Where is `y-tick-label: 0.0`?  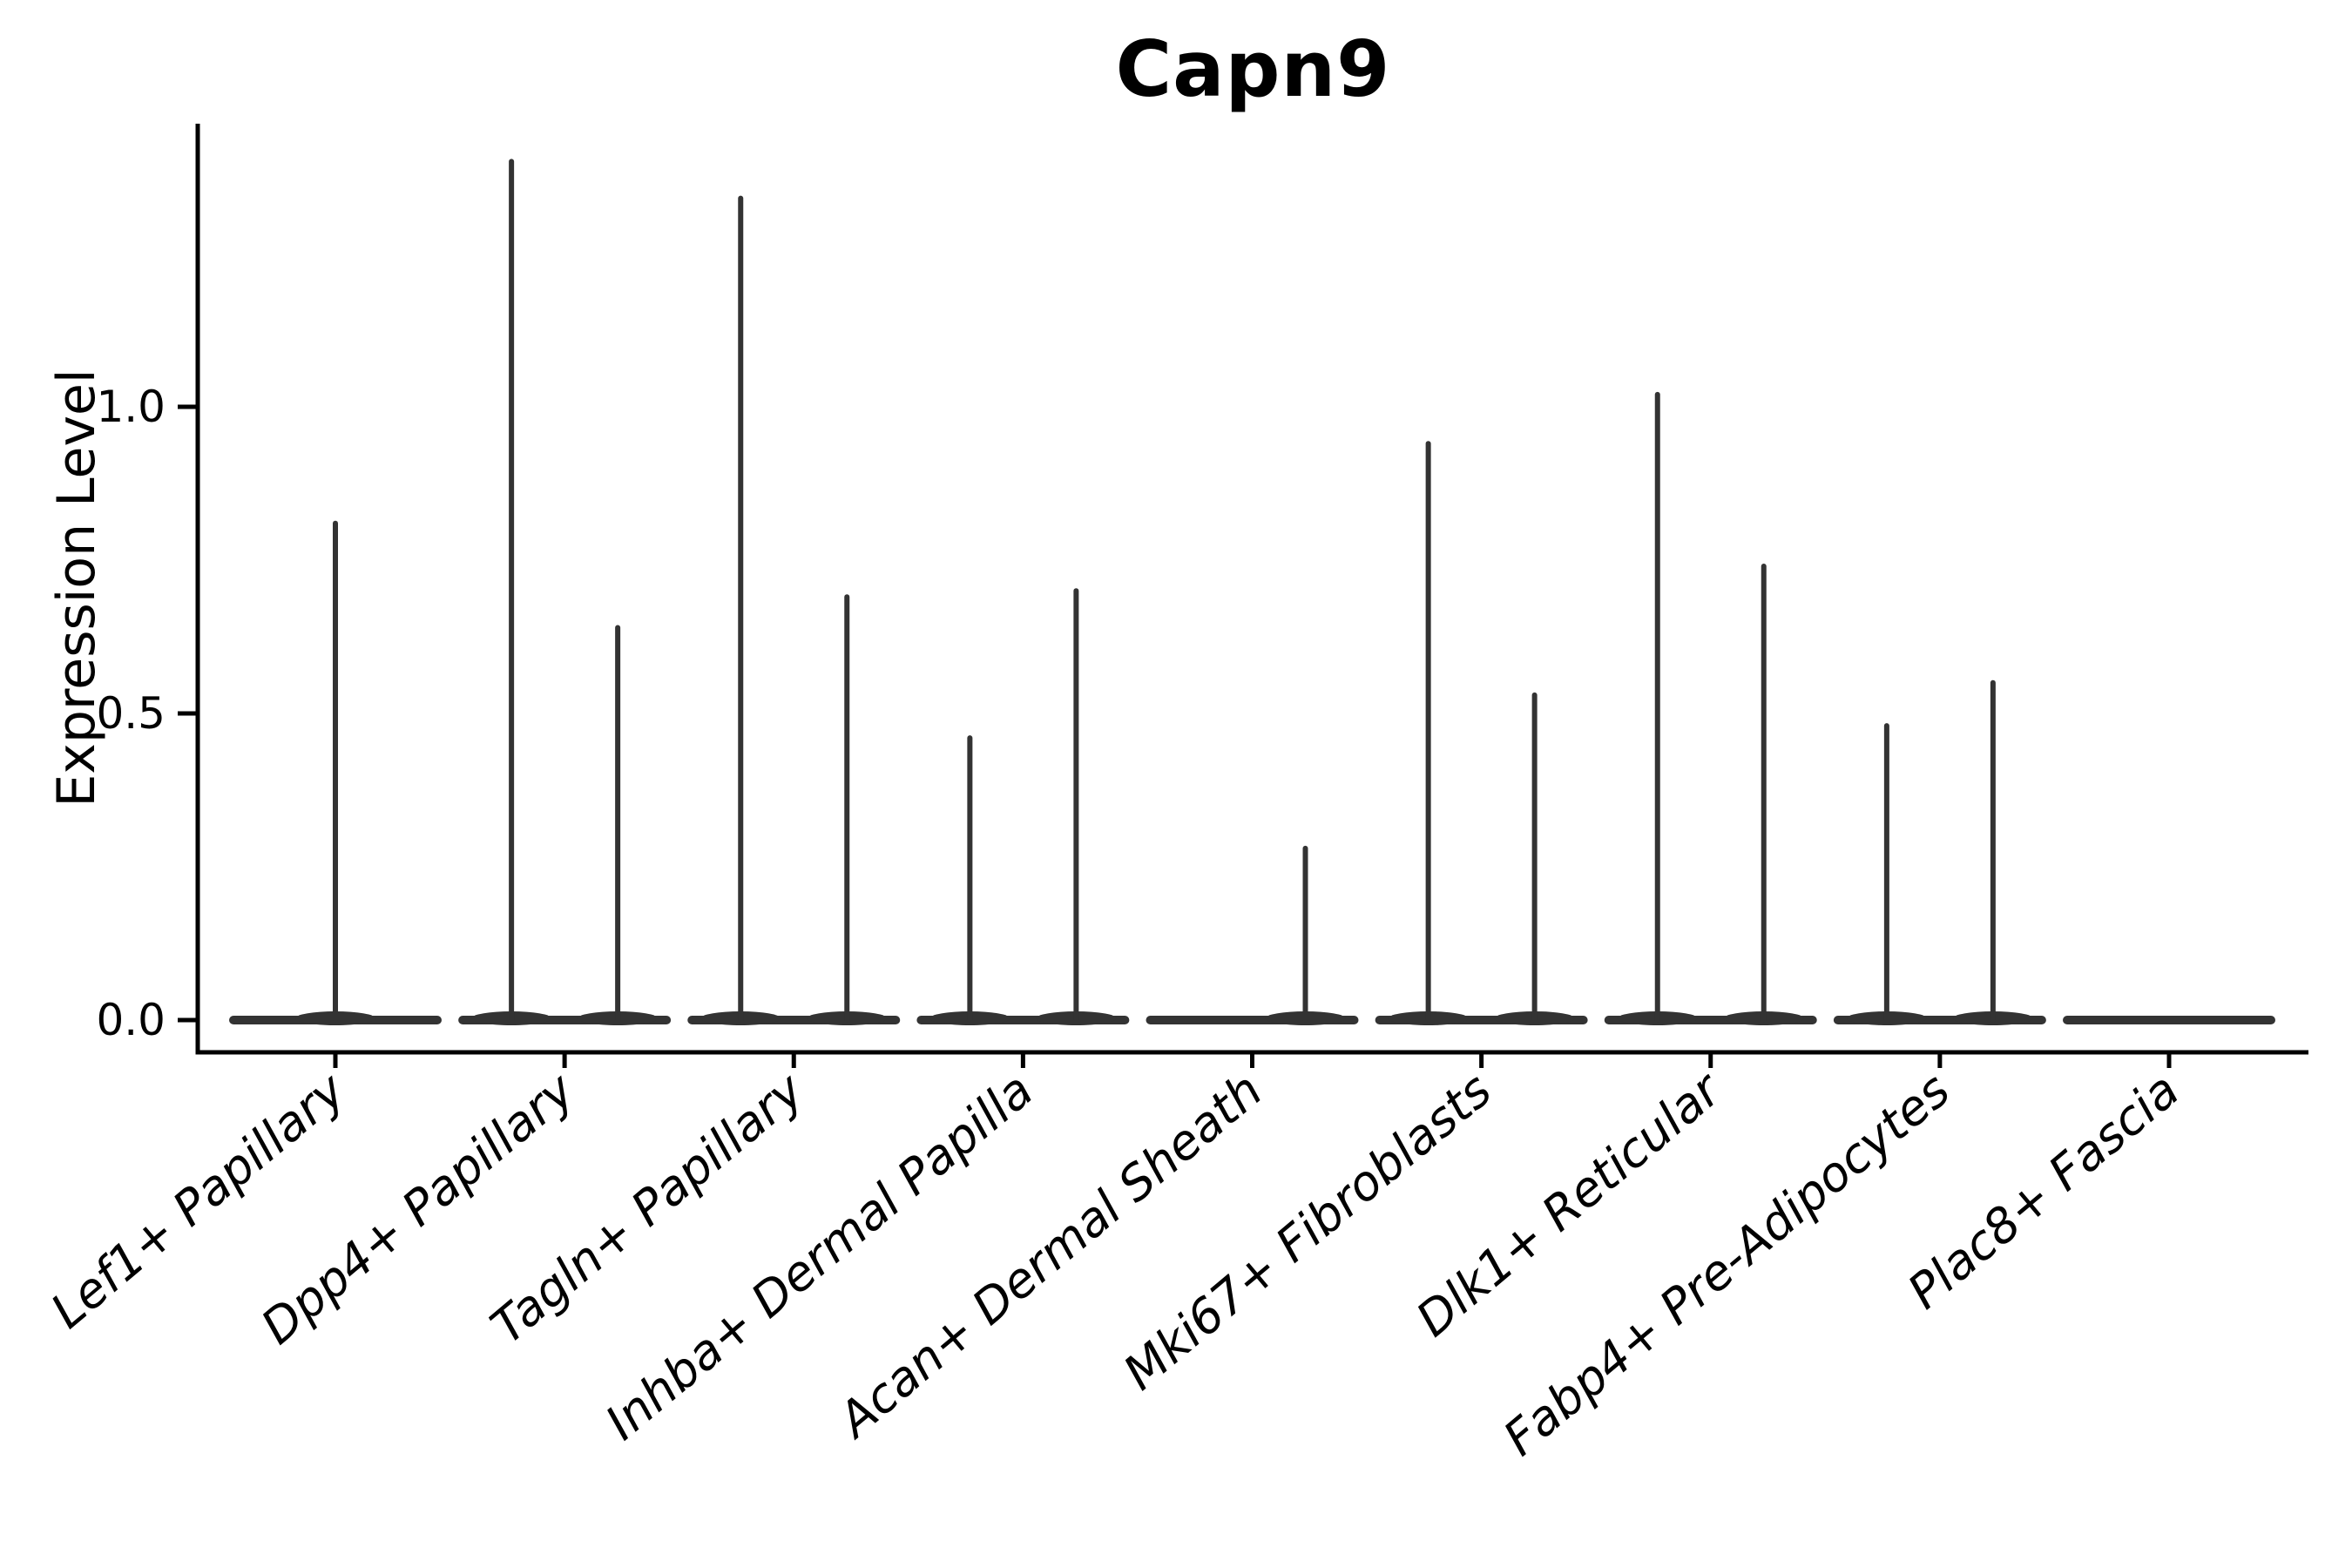 y-tick-label: 0.0 is located at coordinates (131, 1020).